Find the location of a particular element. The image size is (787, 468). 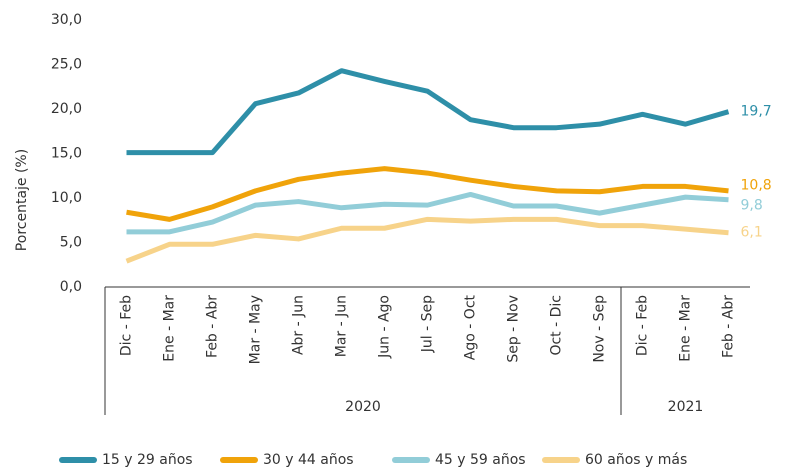

end-label: 10,8 is located at coordinates (756, 185).